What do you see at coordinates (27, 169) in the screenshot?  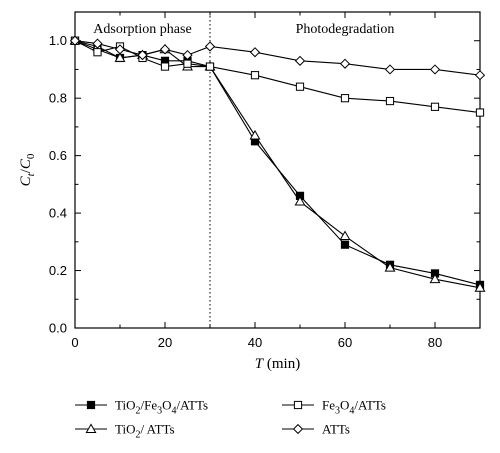 I see `y-axis-title: Ct/C0` at bounding box center [27, 169].